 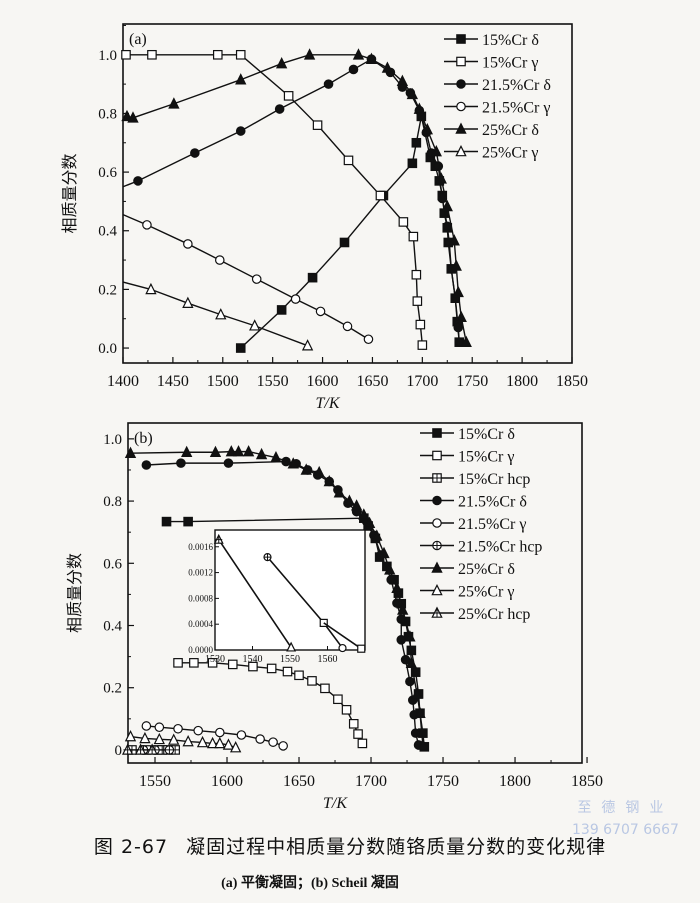 I want to click on y-tick-label: 0.4, so click(x=107, y=232).